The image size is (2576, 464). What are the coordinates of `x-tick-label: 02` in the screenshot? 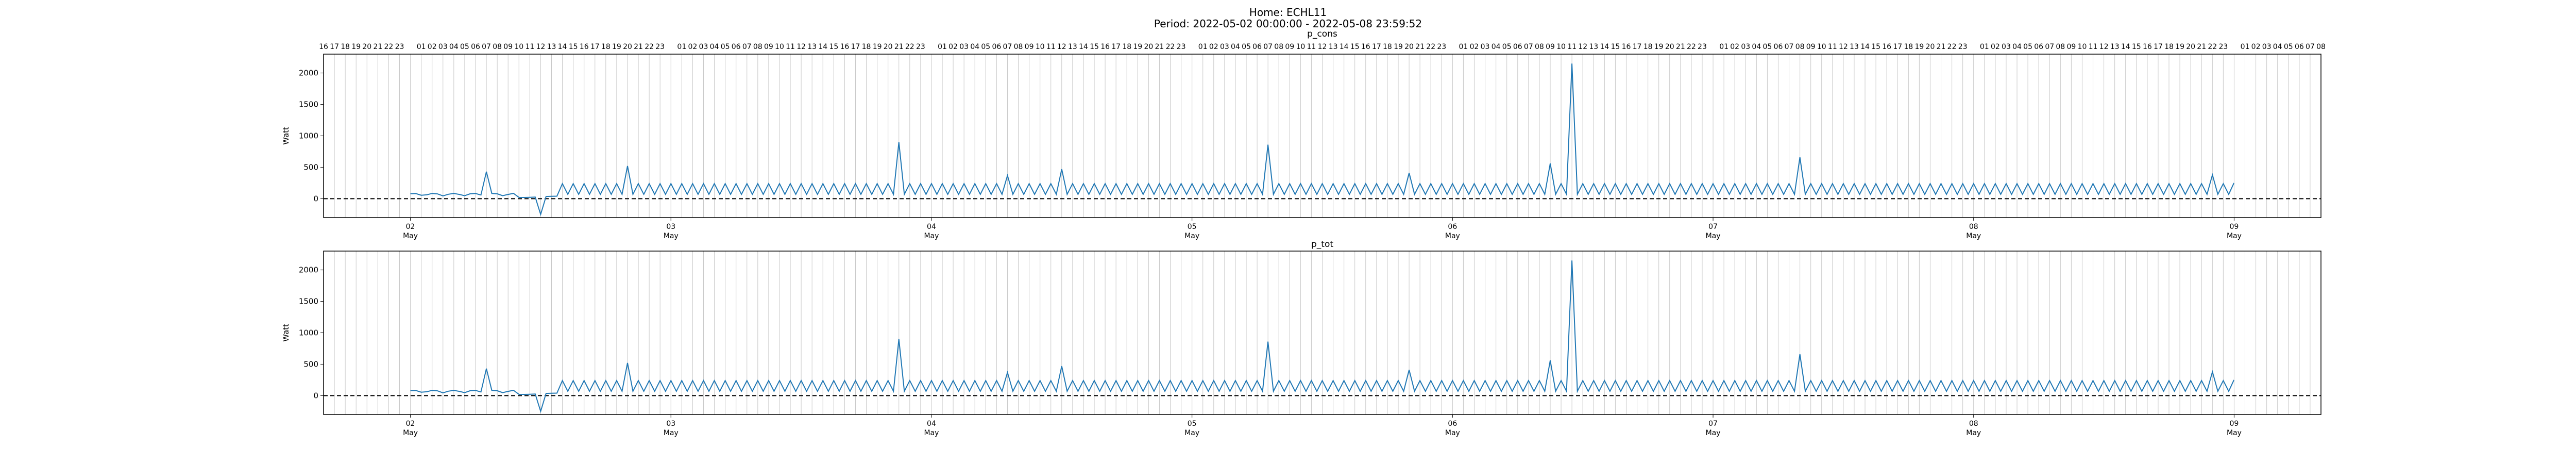 It's located at (410, 227).